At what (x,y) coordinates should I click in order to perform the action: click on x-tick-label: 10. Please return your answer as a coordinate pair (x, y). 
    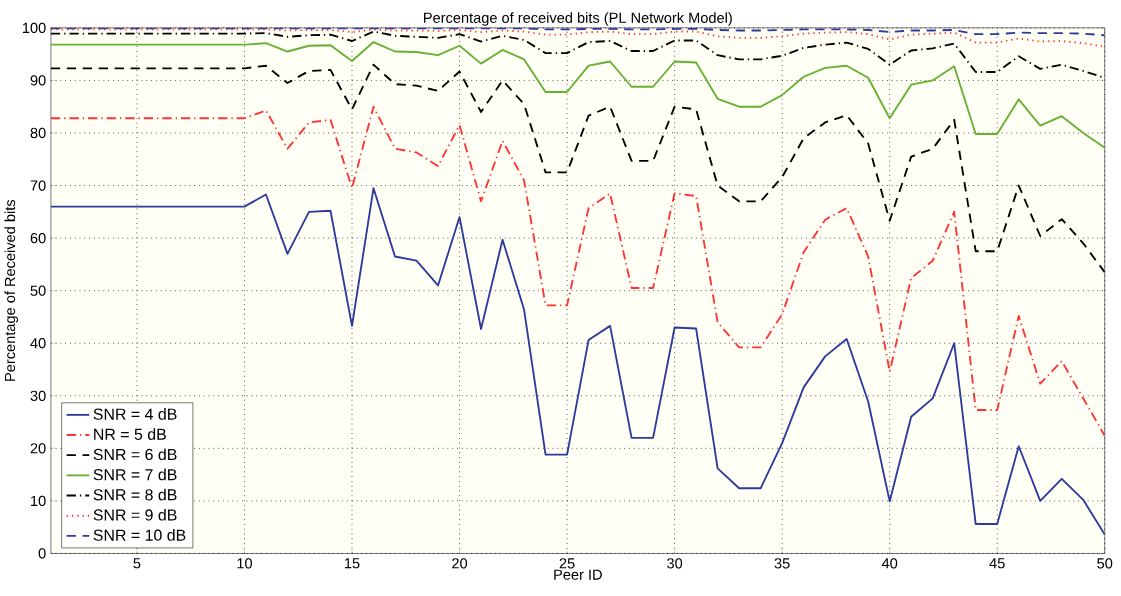
    Looking at the image, I should click on (244, 563).